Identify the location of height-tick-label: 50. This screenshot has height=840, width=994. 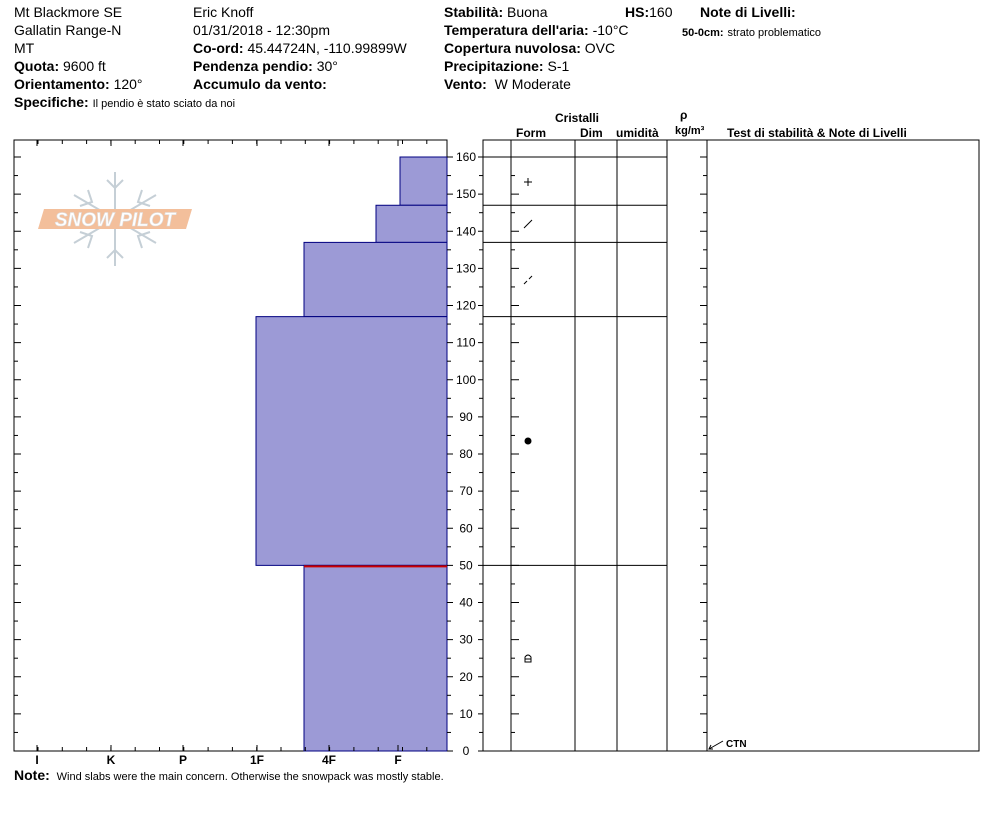
(466, 565).